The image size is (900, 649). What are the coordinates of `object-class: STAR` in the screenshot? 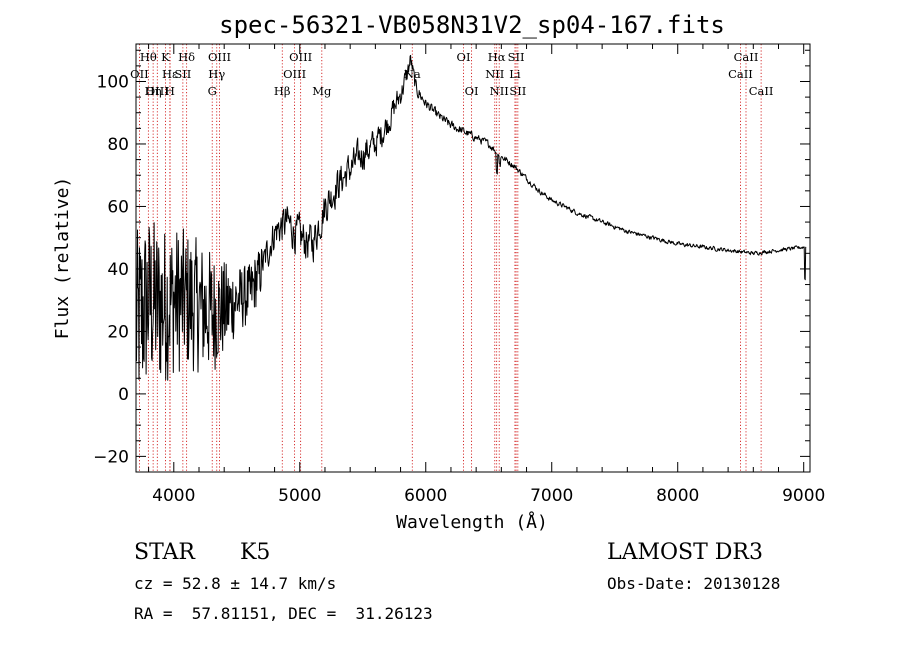 It's located at (164, 552).